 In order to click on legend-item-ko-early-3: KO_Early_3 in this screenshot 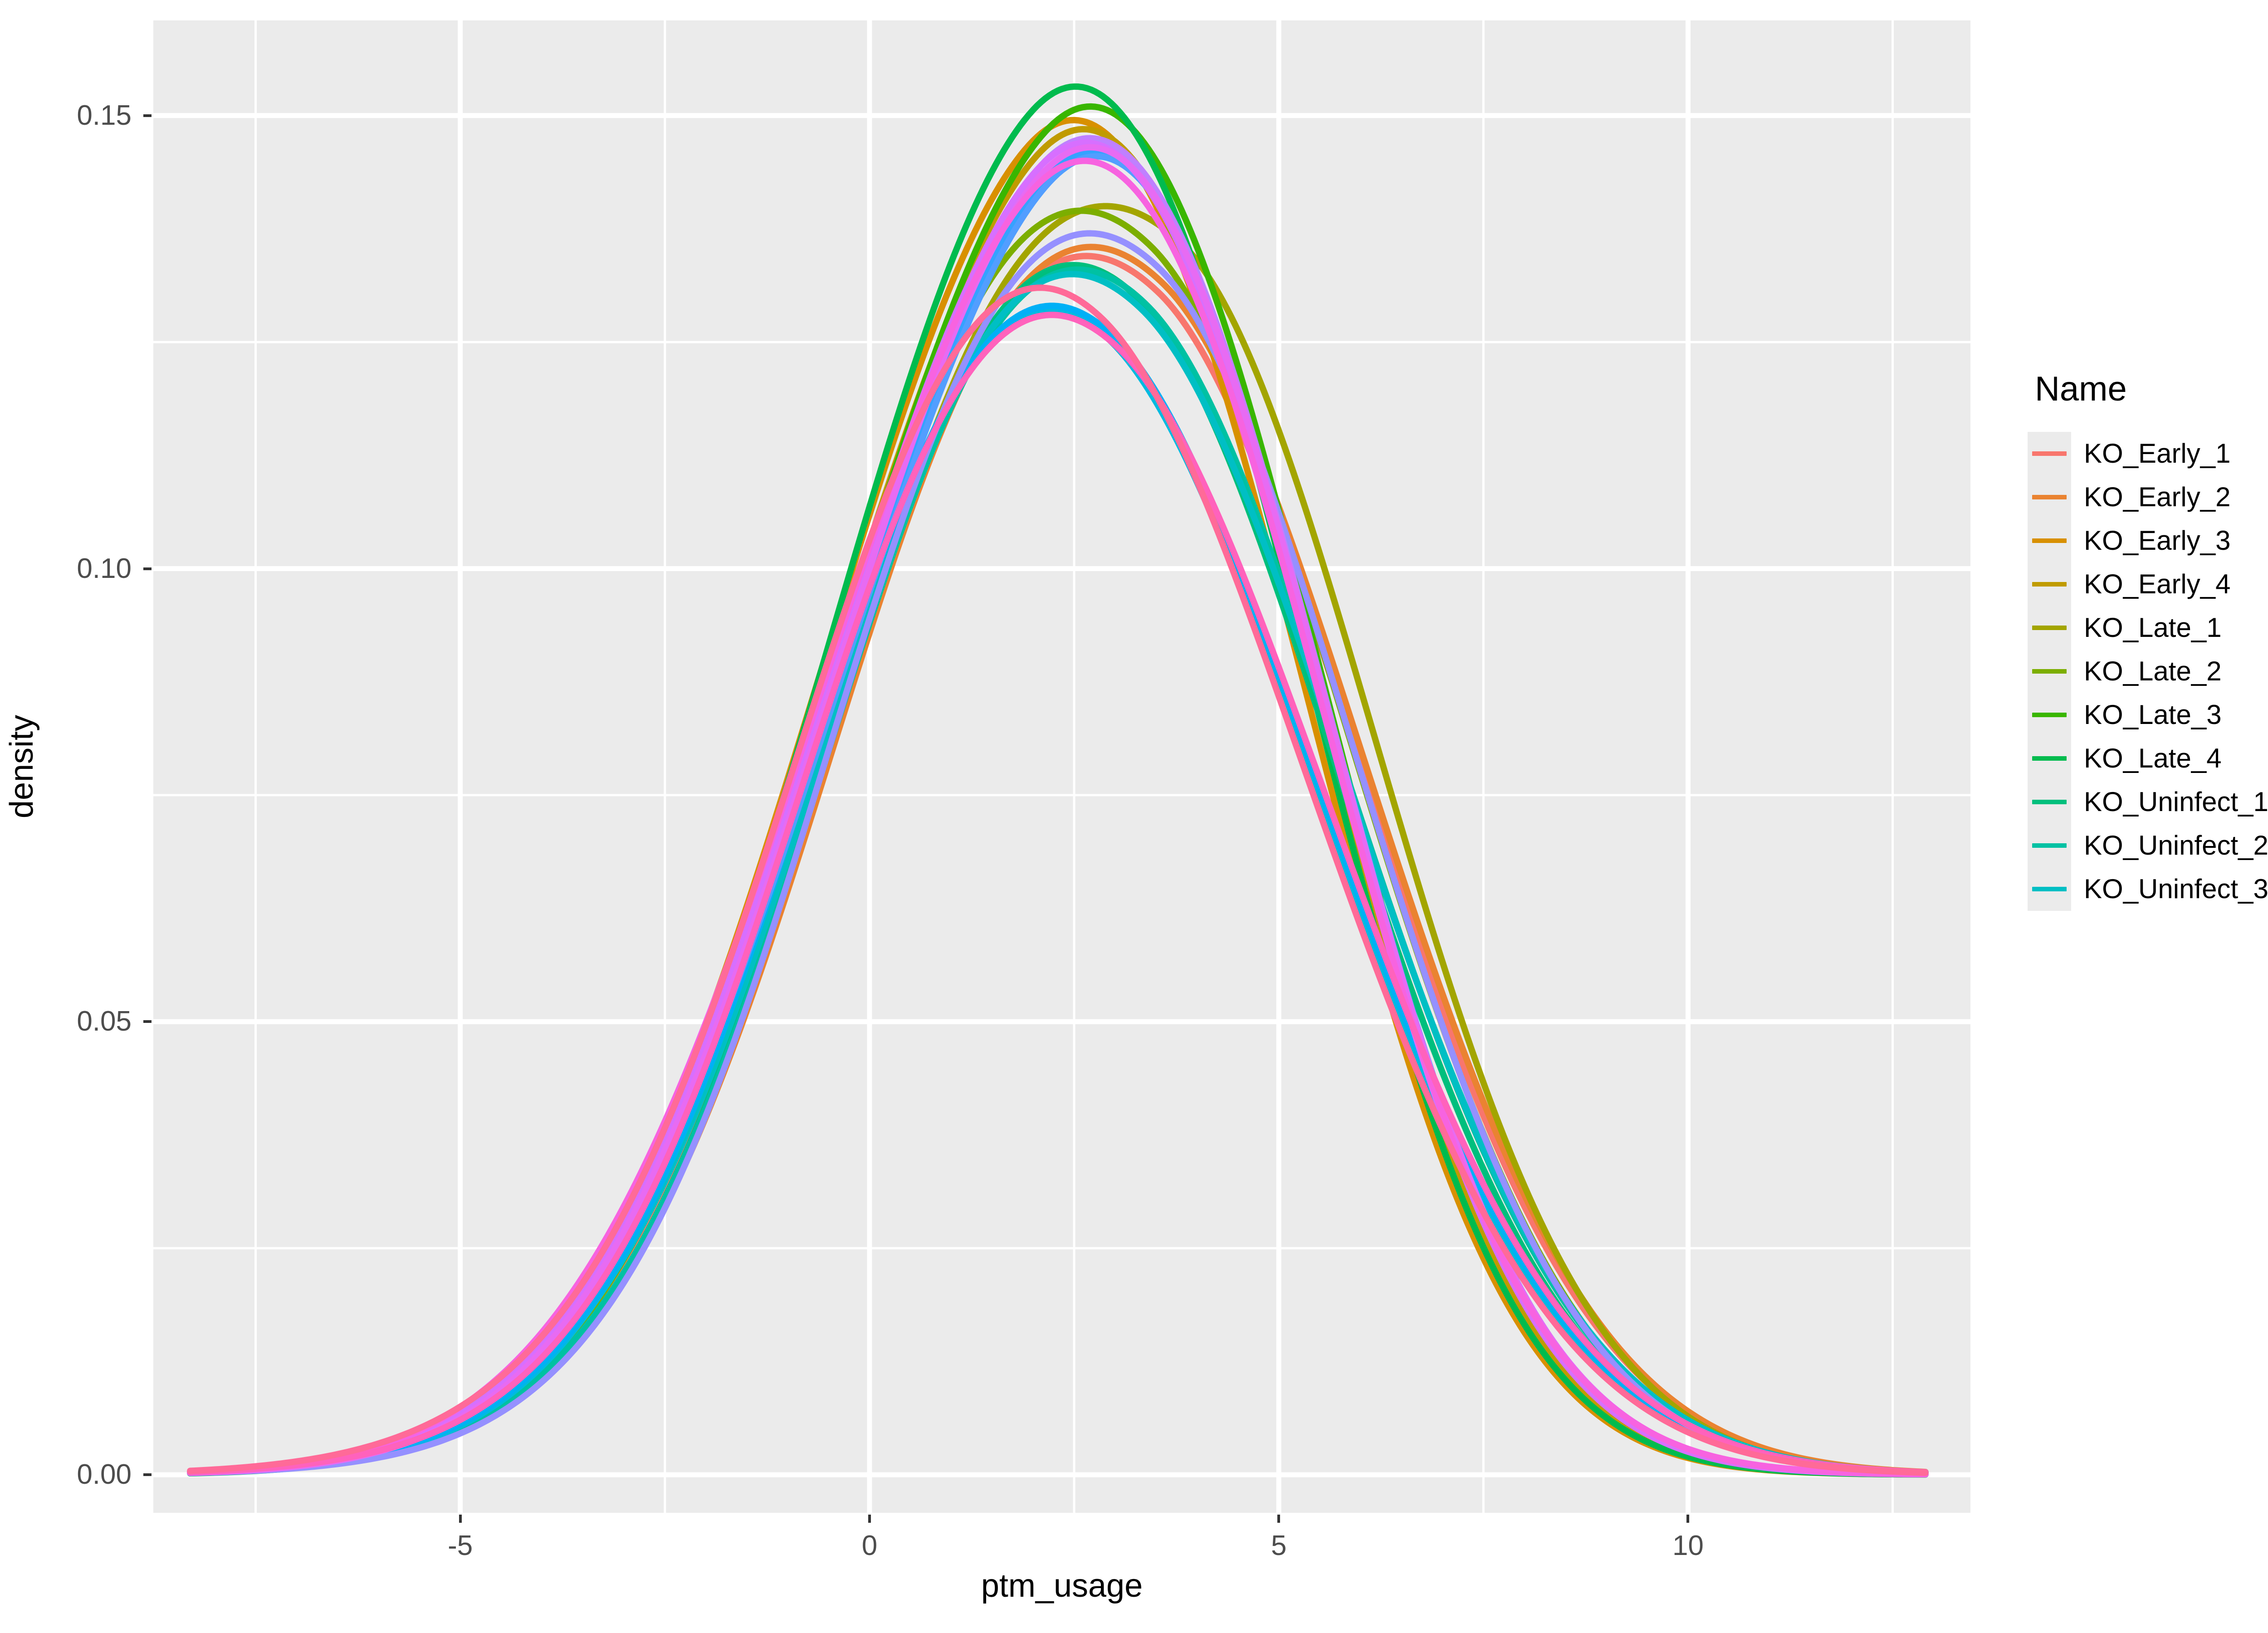, I will do `click(2148, 540)`.